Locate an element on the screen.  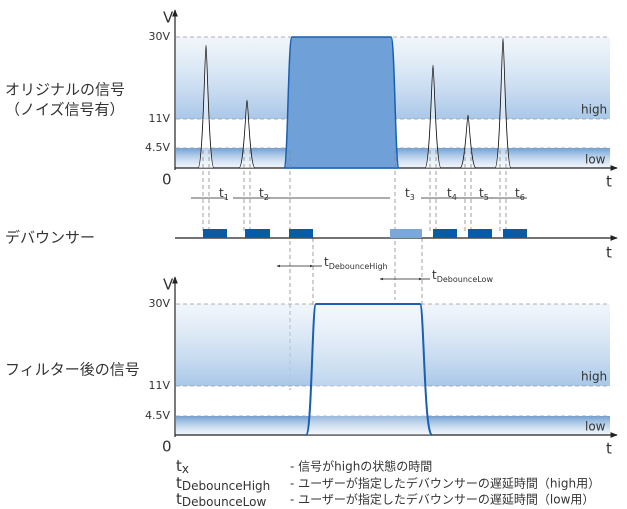
t-subscript: 3 is located at coordinates (412, 197).